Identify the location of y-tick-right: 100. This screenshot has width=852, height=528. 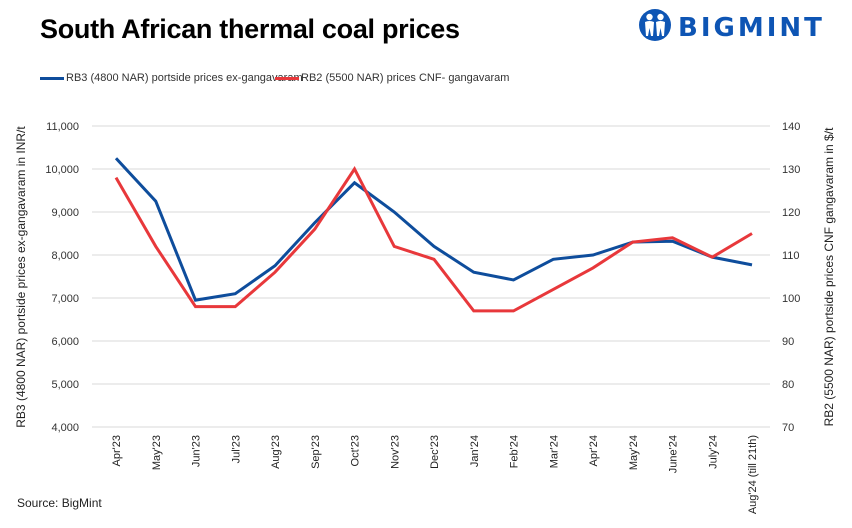
(791, 299).